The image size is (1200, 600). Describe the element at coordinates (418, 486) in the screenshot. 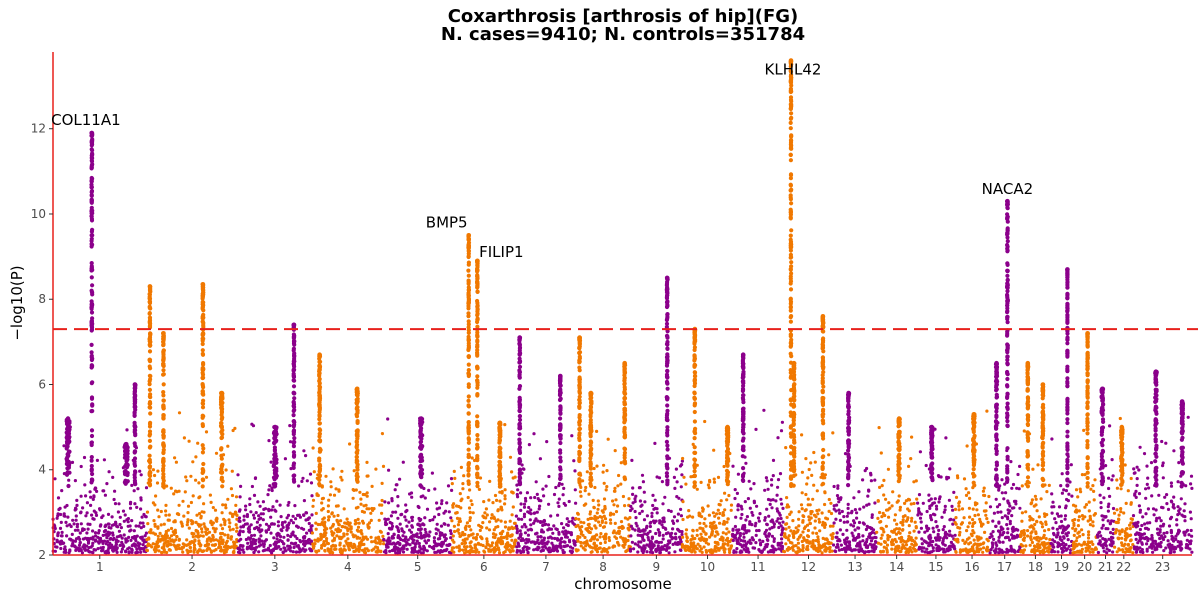

I see `chromosome-5-points` at that location.